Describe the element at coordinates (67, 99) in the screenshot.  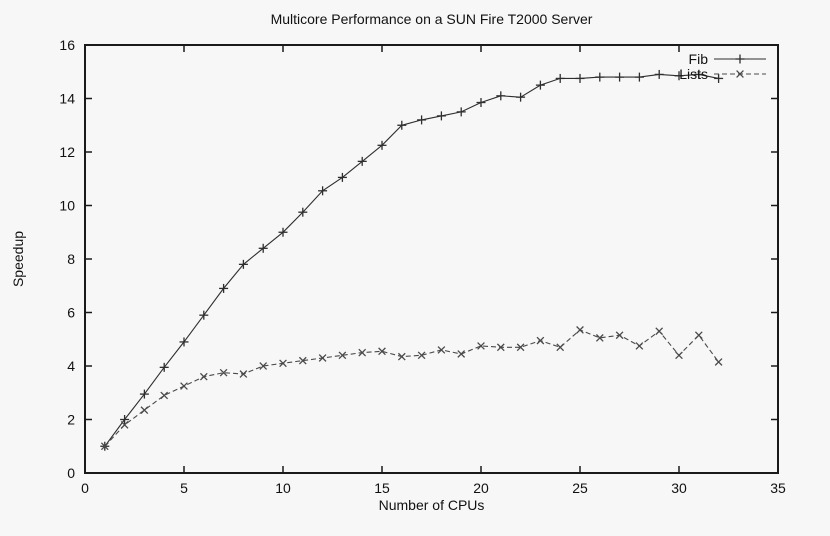
I see `y-tick-label: 14` at that location.